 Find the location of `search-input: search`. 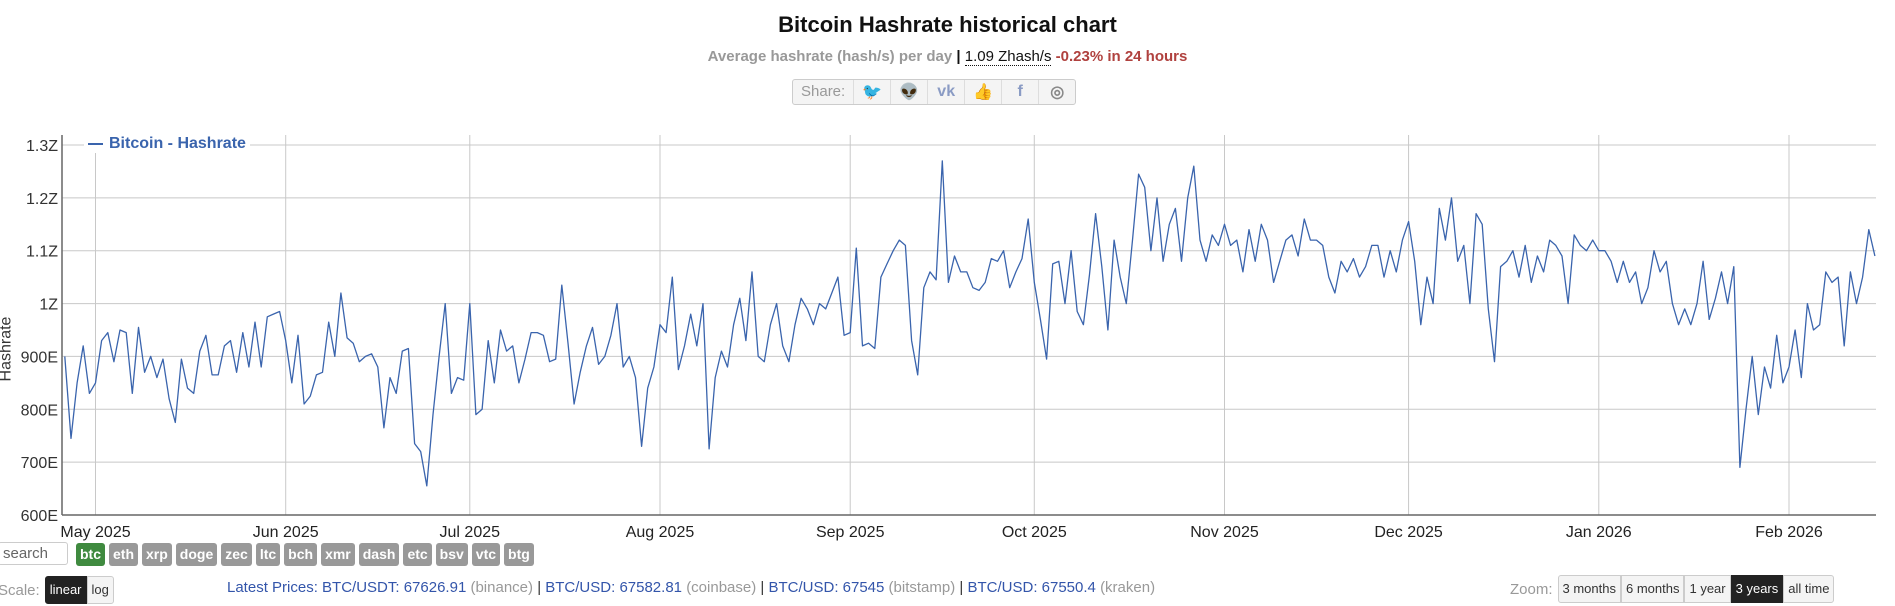

search-input: search is located at coordinates (34, 553).